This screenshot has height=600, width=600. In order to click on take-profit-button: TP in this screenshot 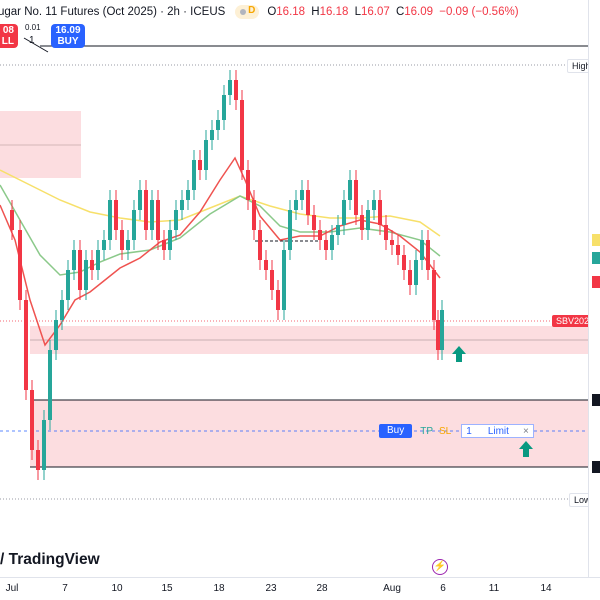, I will do `click(427, 431)`.